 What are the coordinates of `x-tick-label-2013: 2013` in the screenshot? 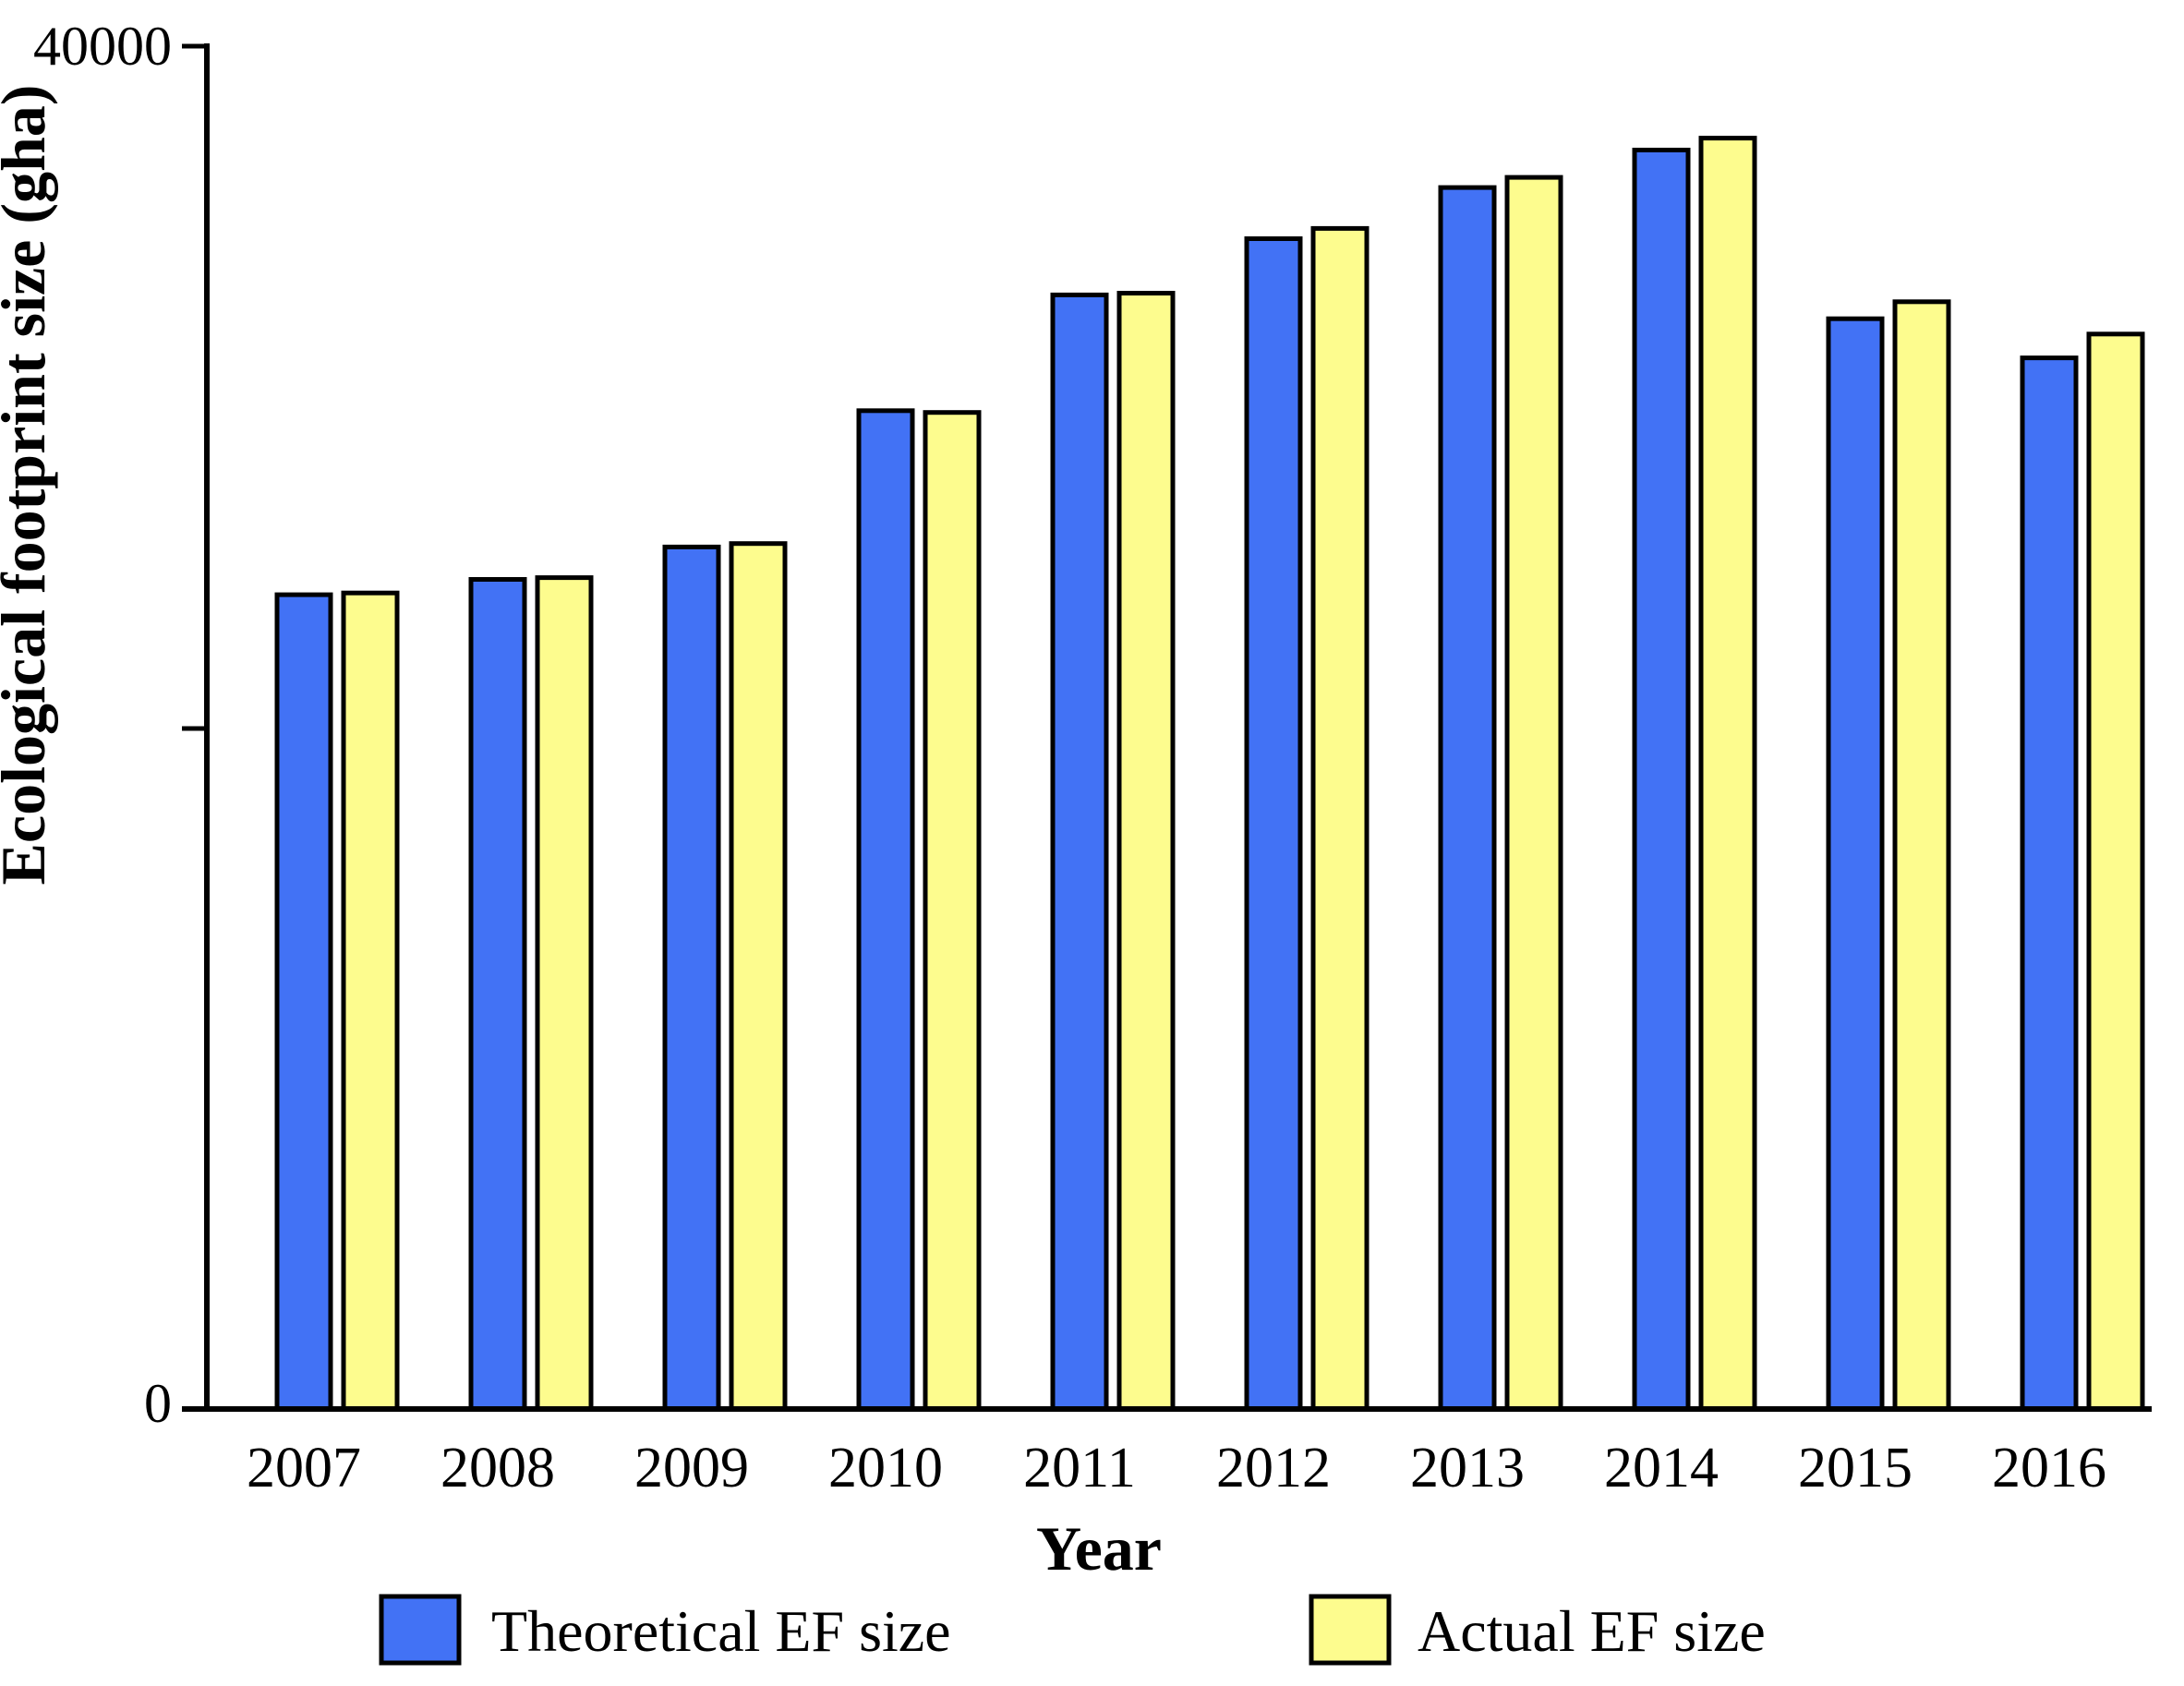 It's located at (1467, 1468).